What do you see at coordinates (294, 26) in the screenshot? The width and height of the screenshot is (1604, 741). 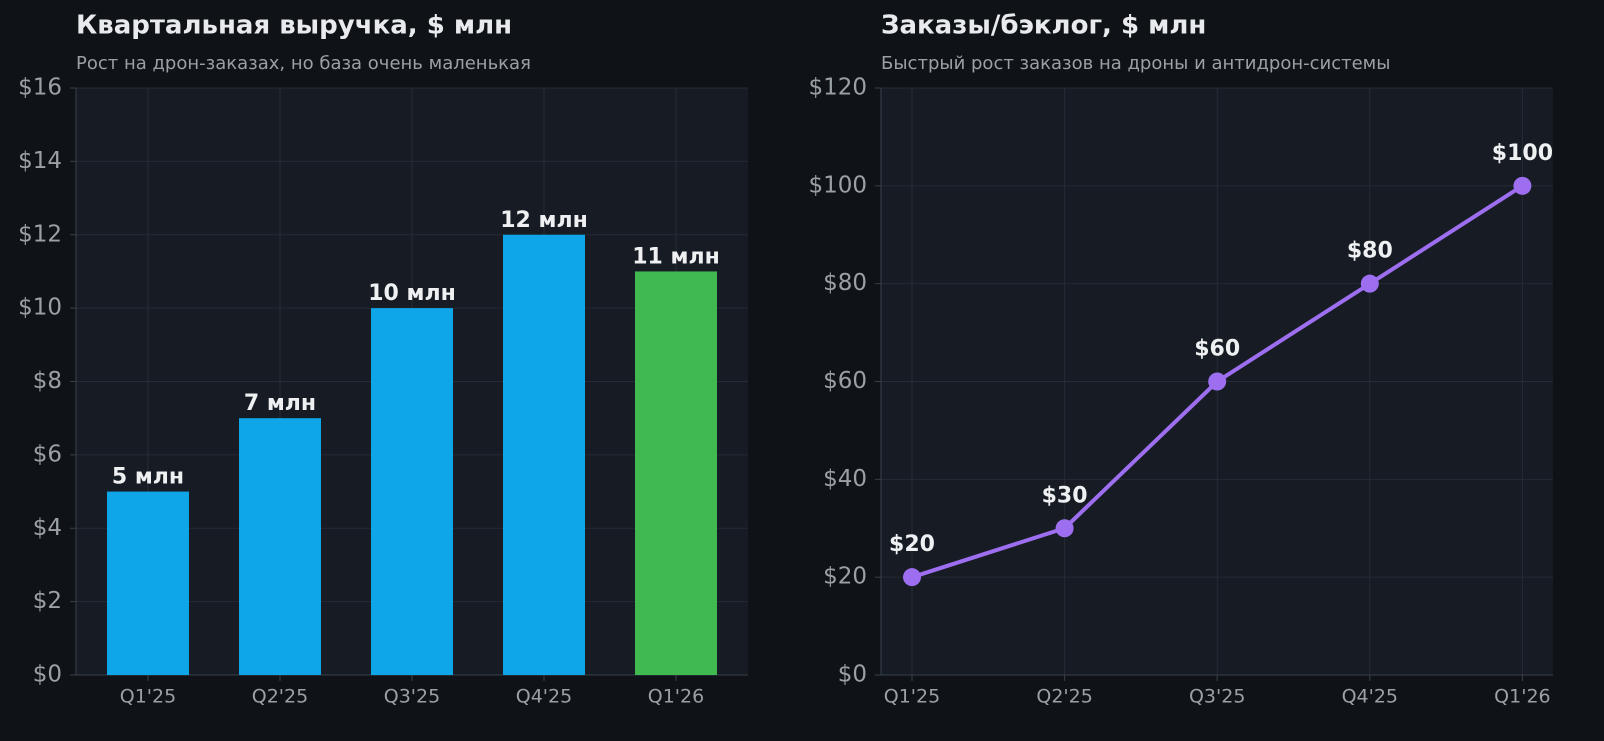 I see `chart-title: Квартальная выручка, $ млн` at bounding box center [294, 26].